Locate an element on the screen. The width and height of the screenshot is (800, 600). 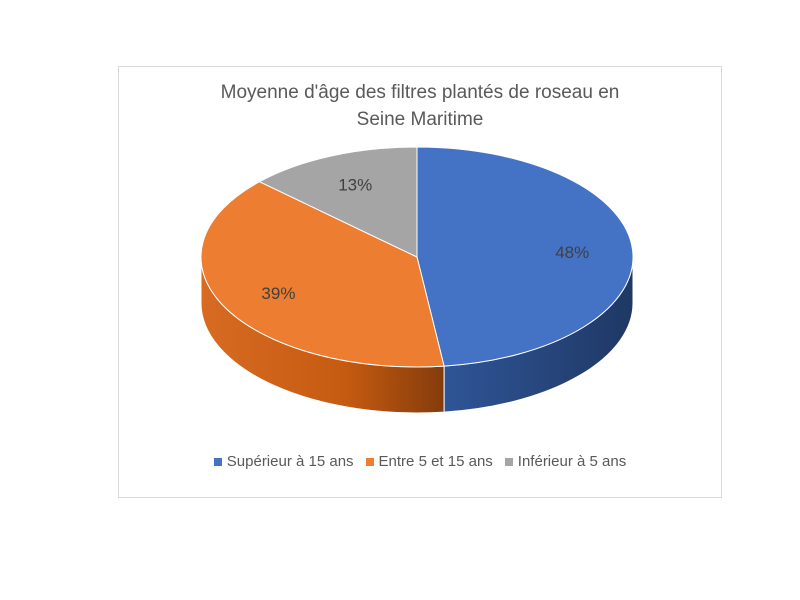
pie-label-inferieur: 13% is located at coordinates (355, 184).